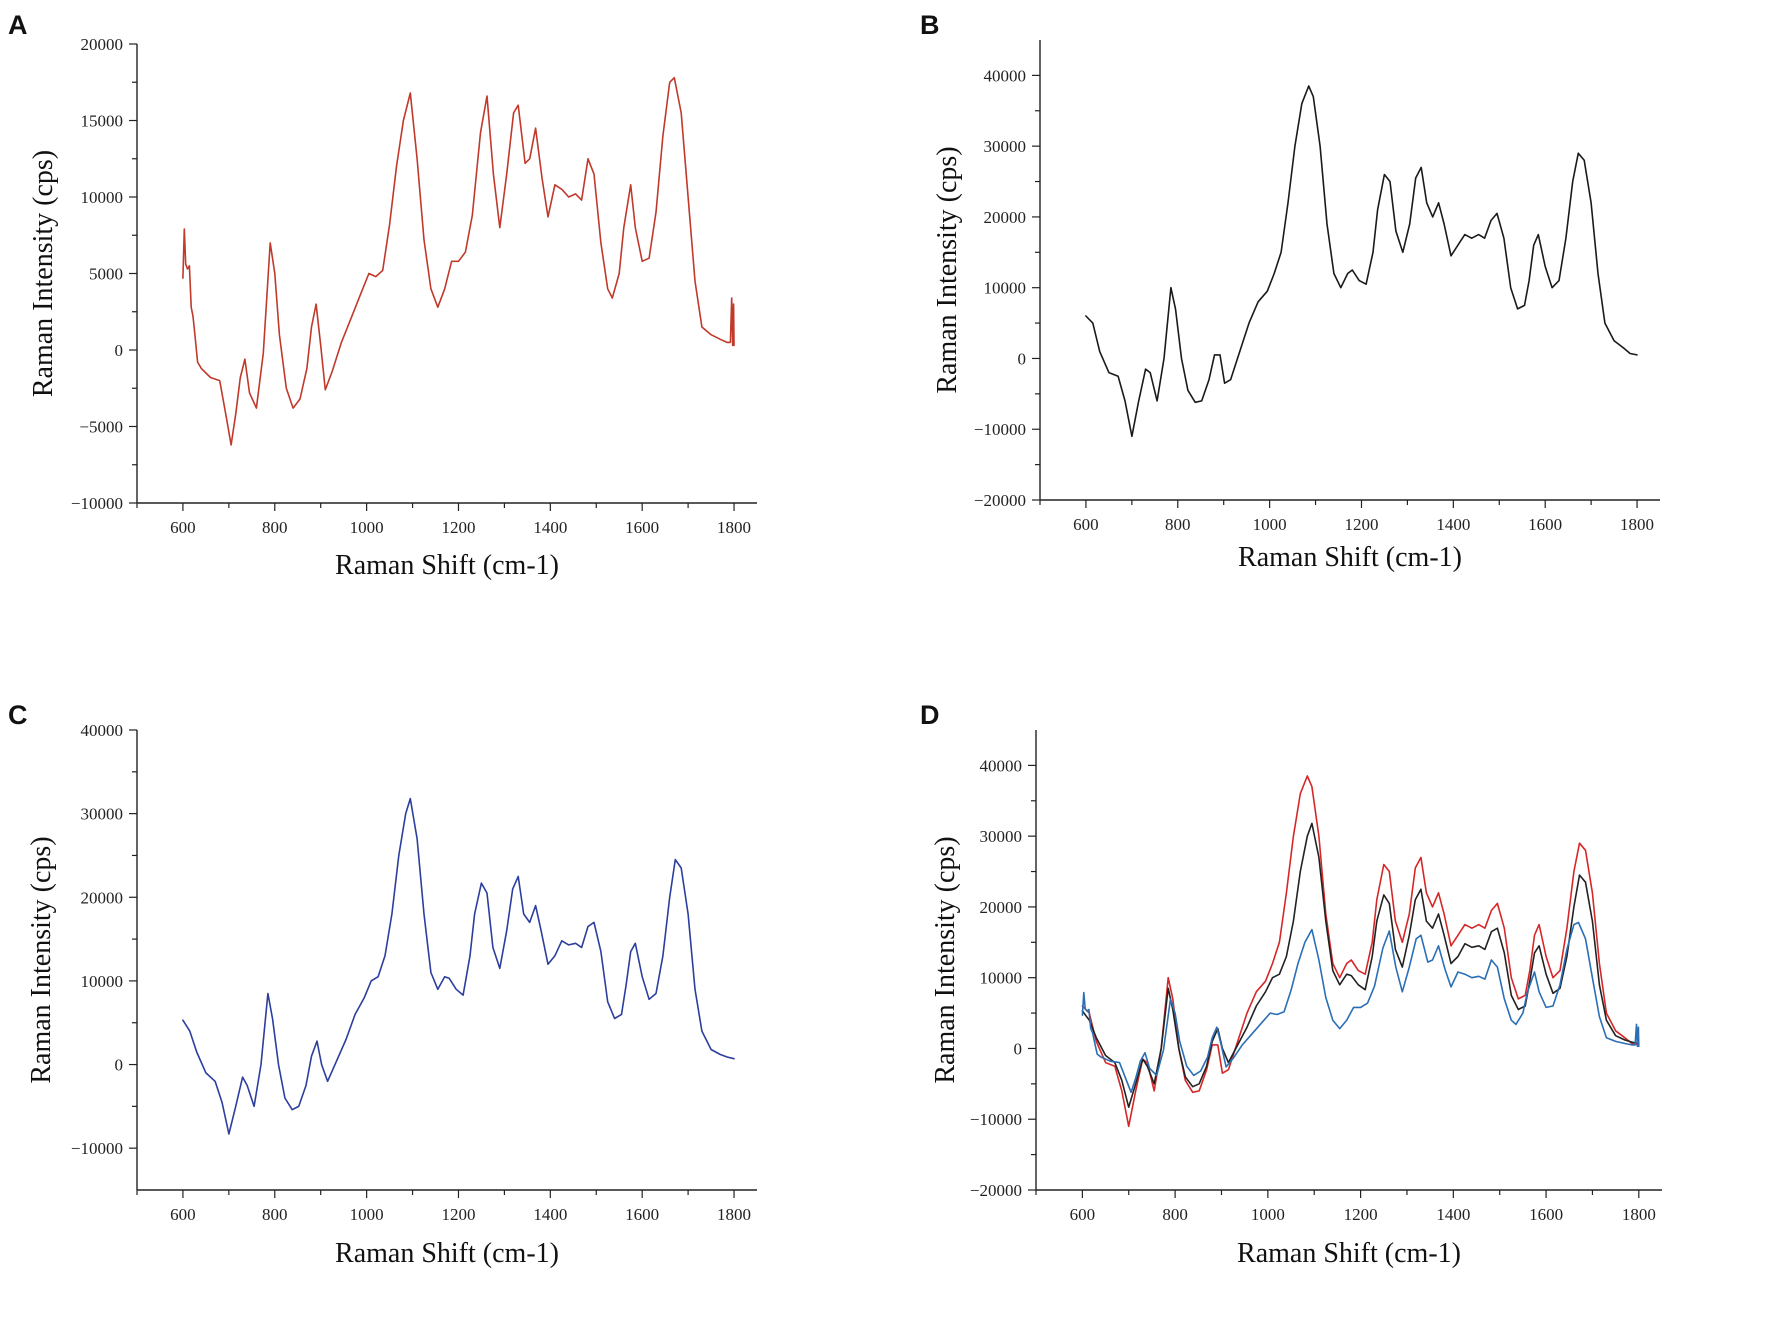  I want to click on y-tick-label: 5000, so click(106, 274).